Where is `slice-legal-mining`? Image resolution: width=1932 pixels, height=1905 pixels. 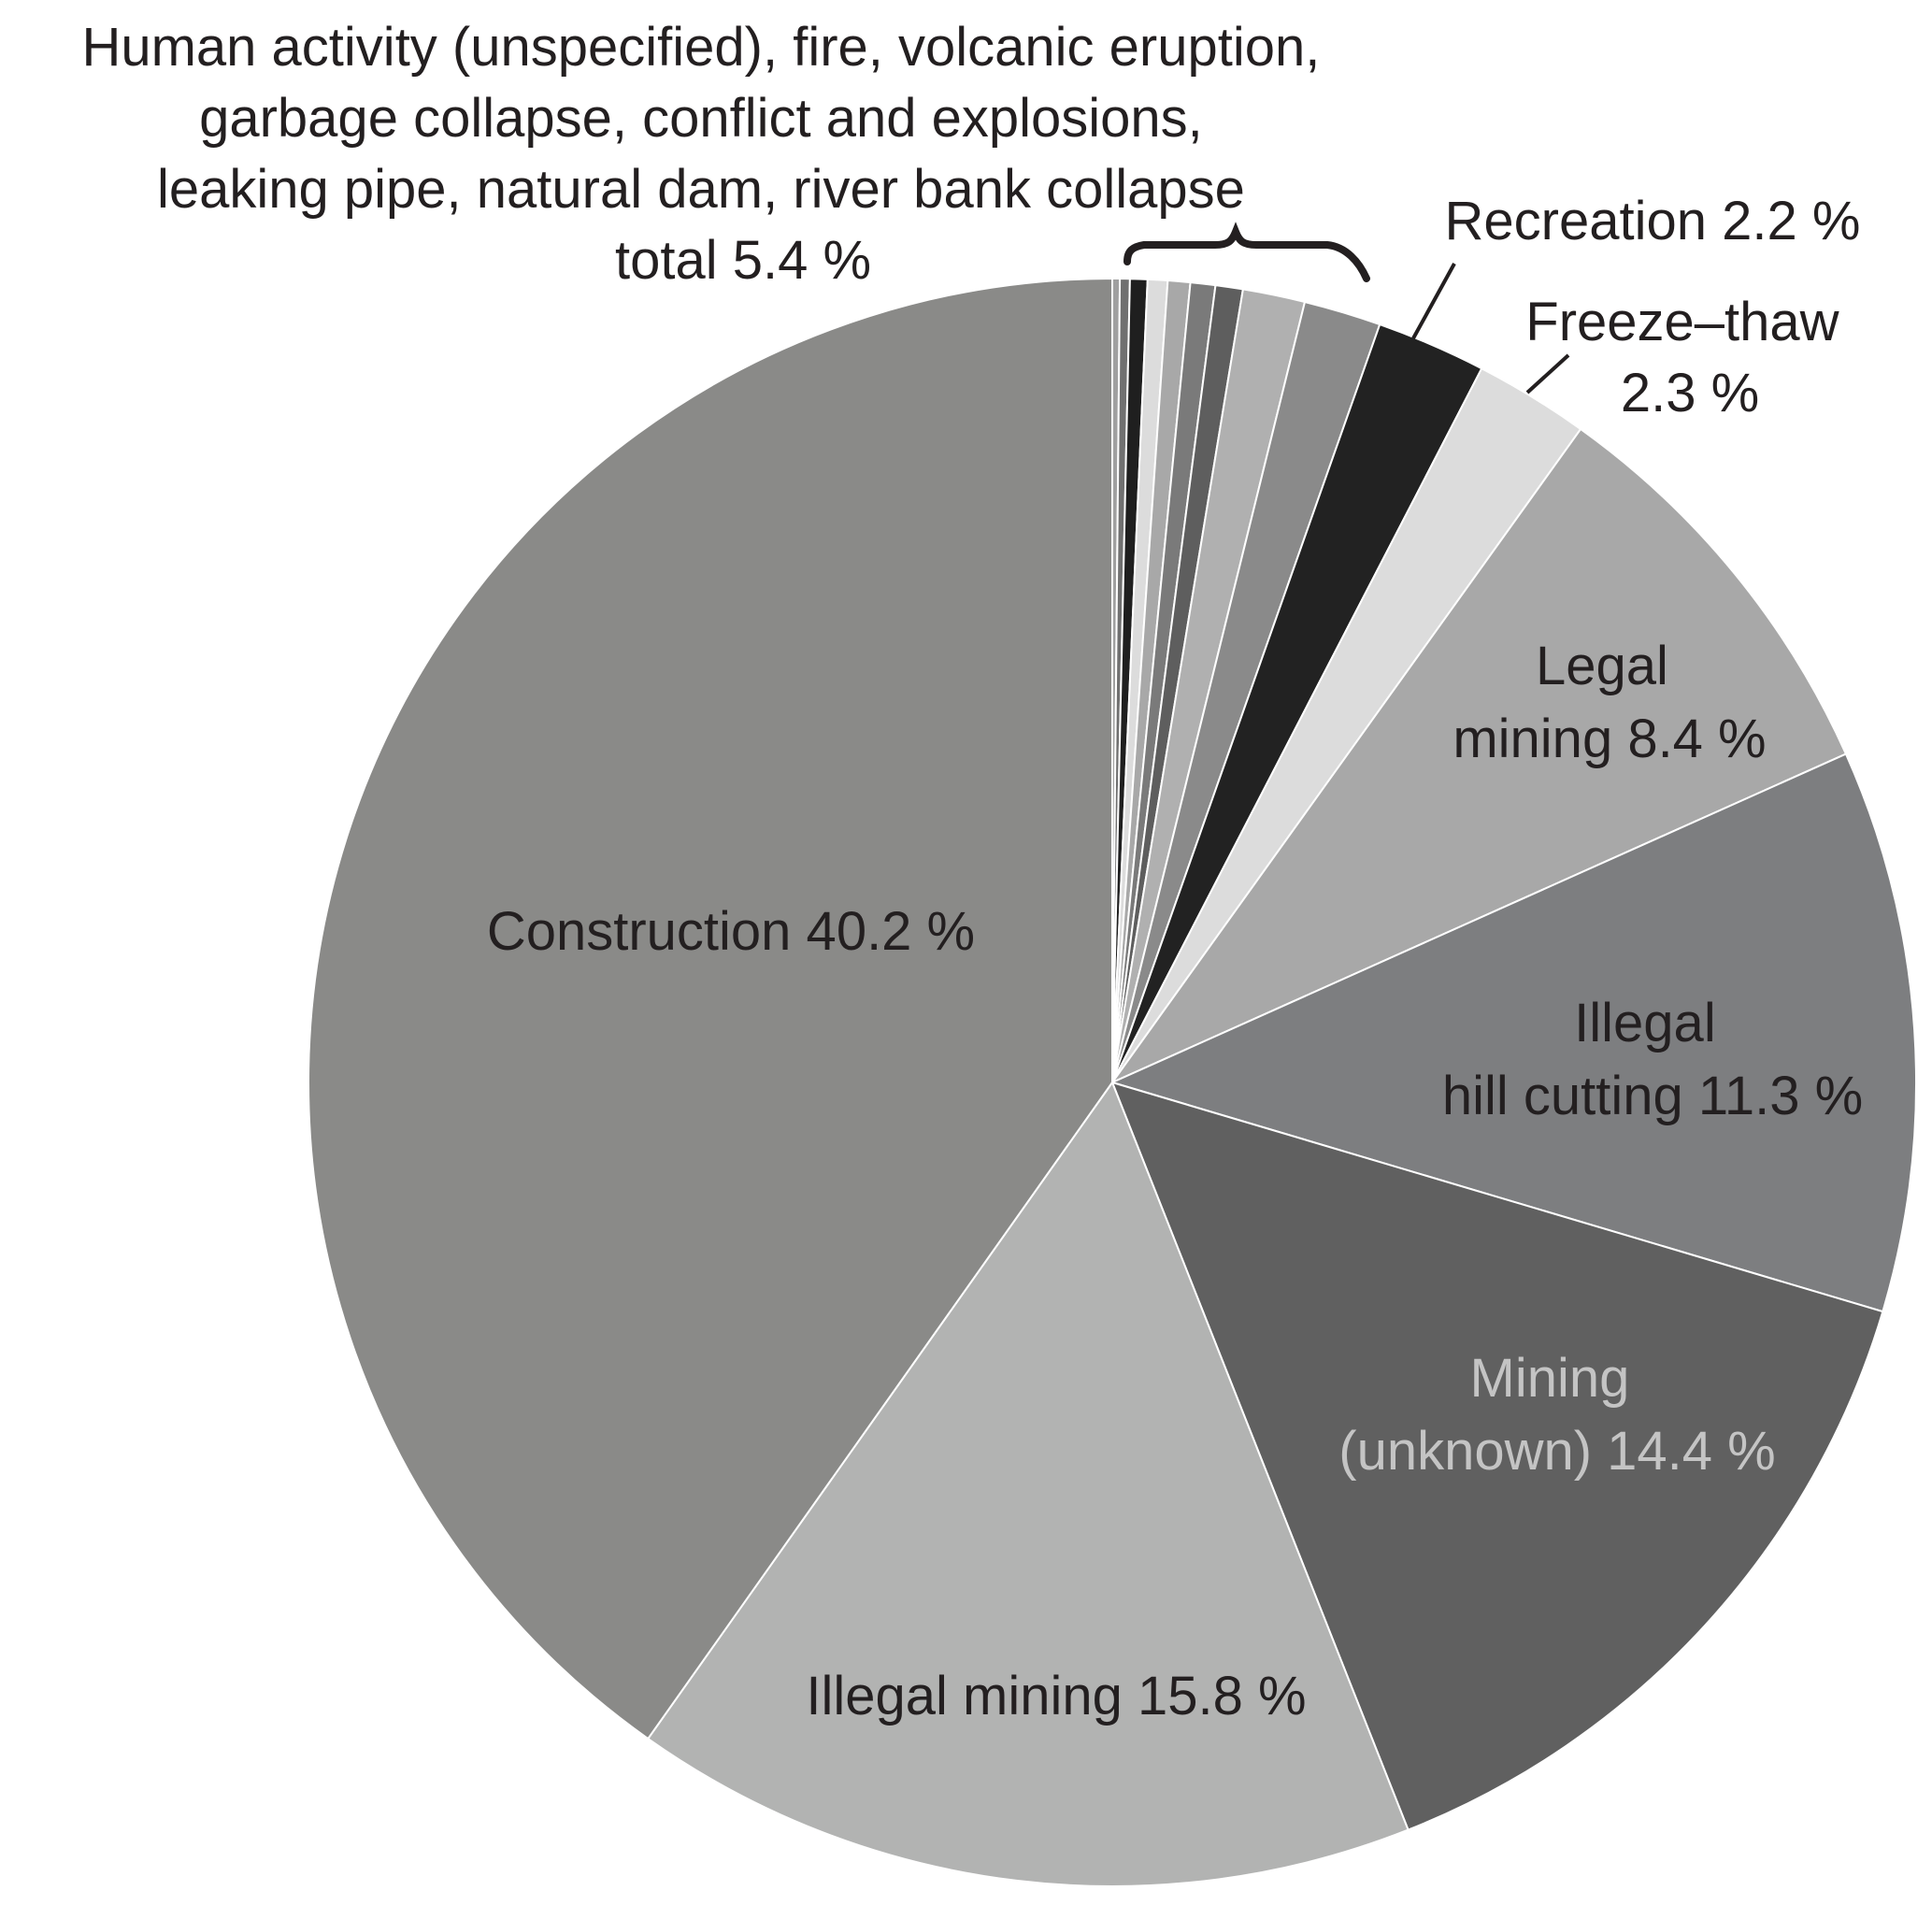
slice-legal-mining is located at coordinates (1478, 756).